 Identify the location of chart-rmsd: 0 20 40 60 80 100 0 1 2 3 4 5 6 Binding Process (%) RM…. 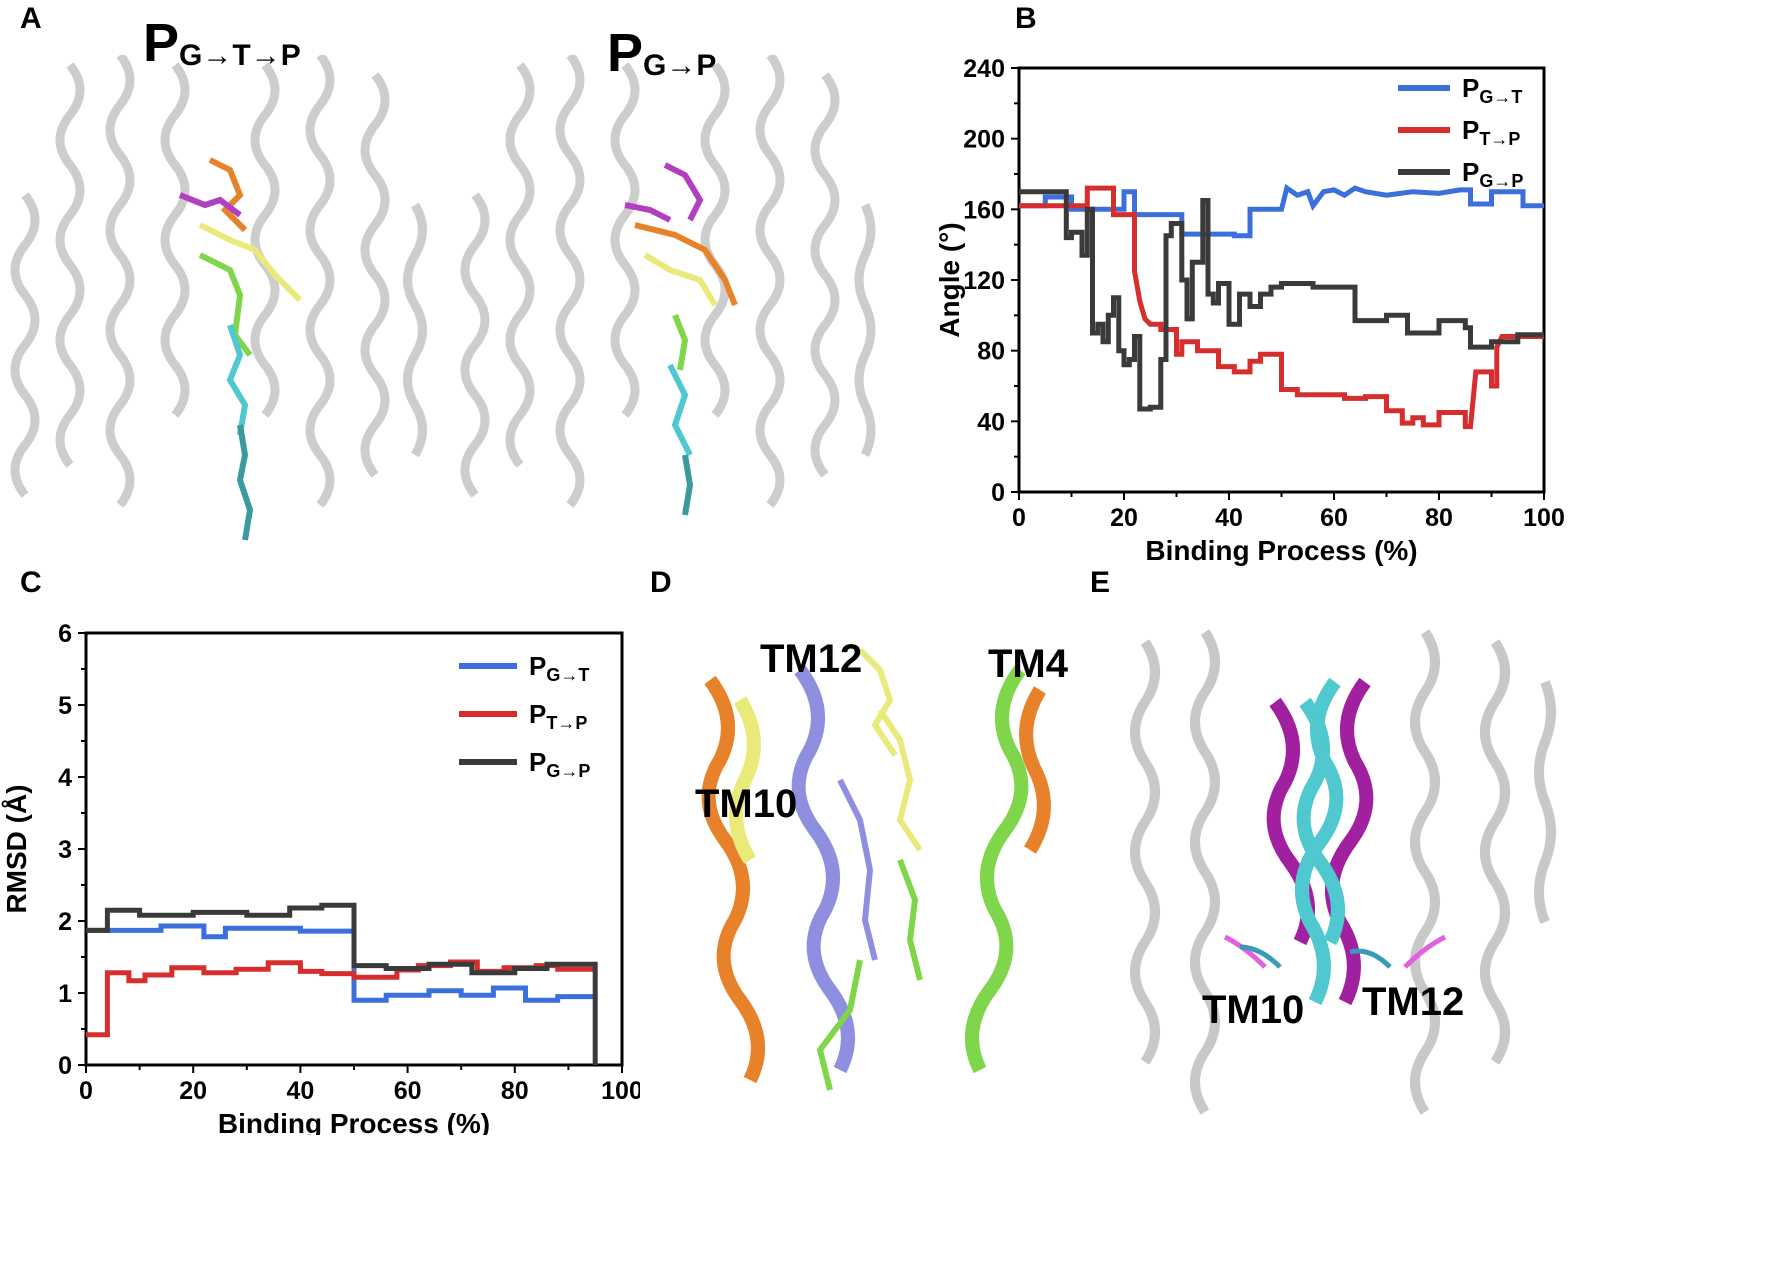
(320, 877).